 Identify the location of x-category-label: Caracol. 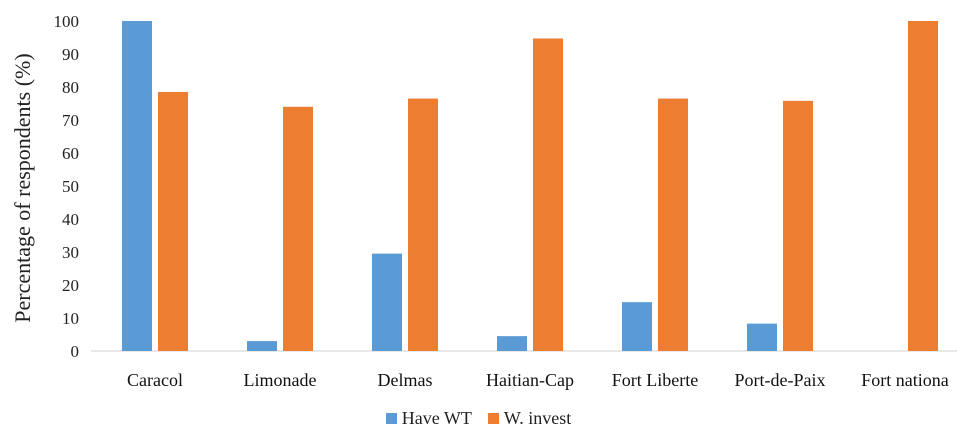
(155, 380).